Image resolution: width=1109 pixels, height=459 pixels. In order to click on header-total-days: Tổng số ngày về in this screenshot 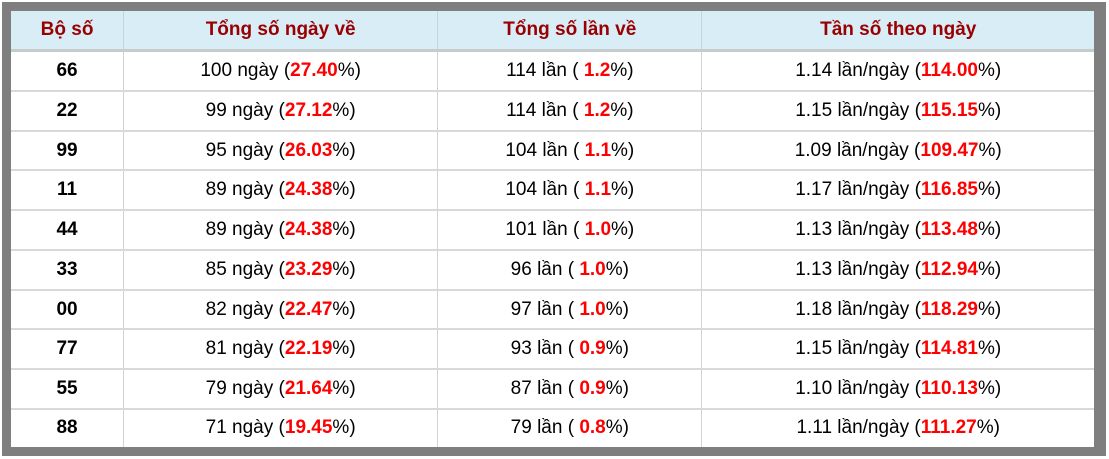, I will do `click(281, 31)`.